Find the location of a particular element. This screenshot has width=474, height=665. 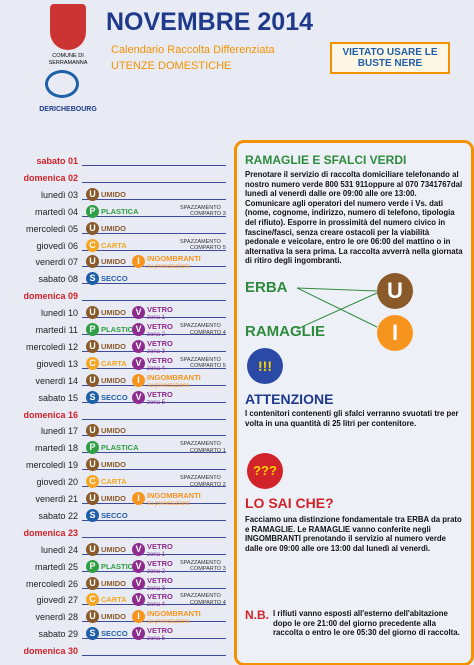

day-label: domenica 23 is located at coordinates (50, 532).